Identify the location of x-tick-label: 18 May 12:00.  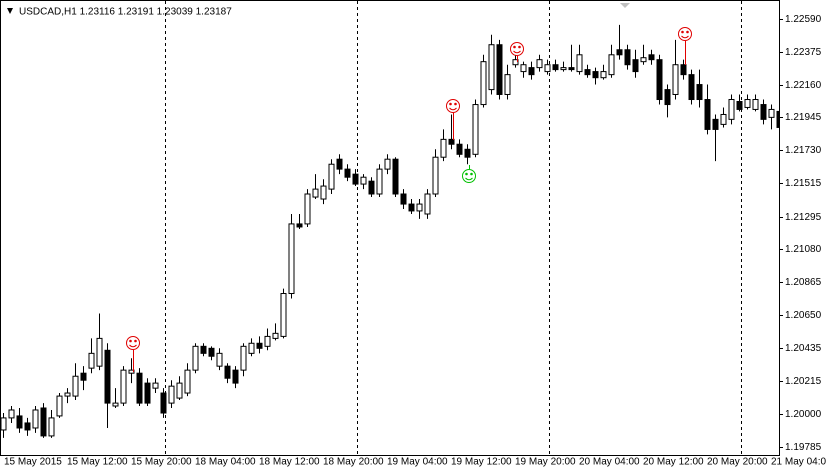
(289, 462).